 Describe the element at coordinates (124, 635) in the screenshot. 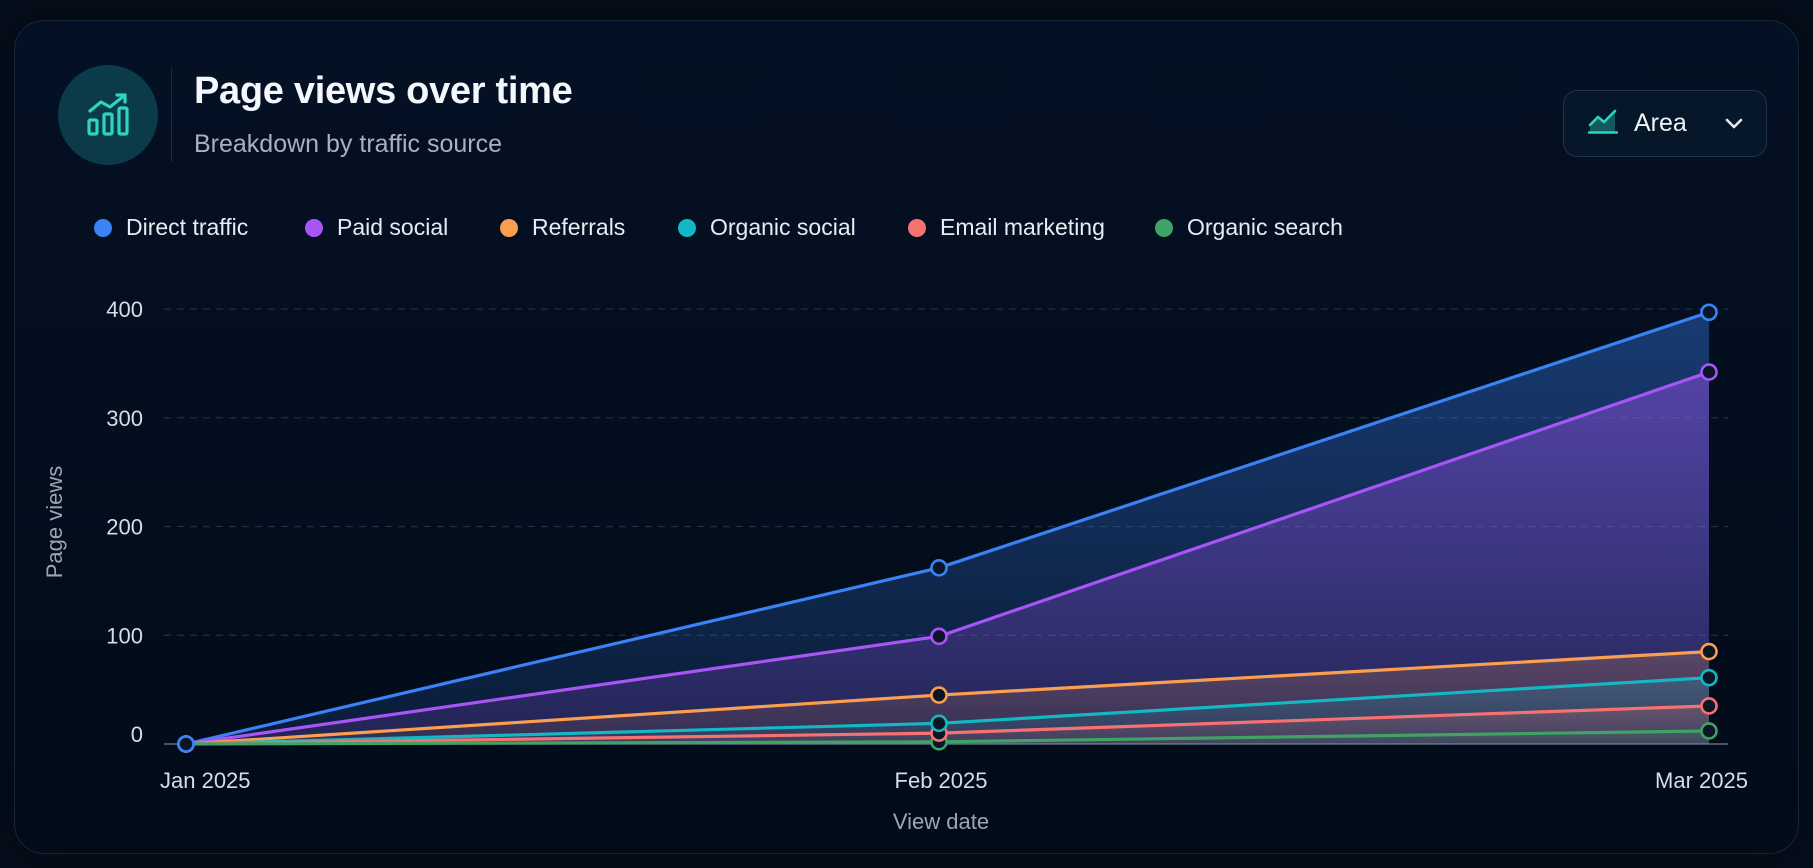

I see `y-tick-label: 100` at that location.